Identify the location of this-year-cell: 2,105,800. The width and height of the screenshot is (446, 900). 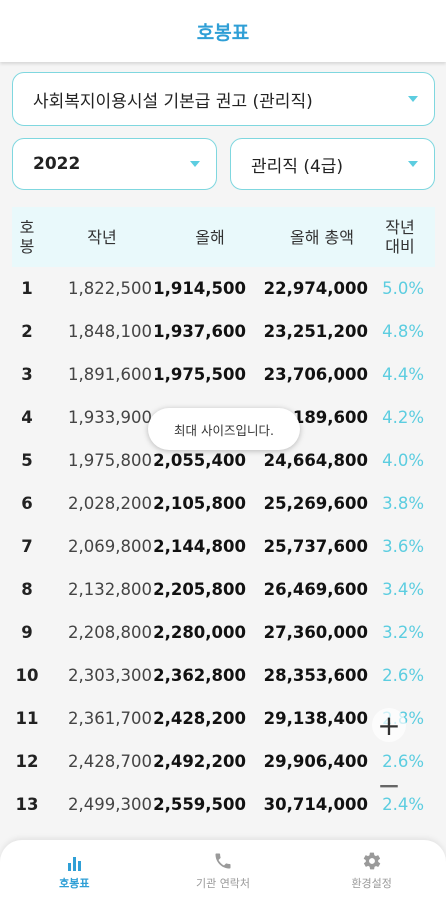
(199, 503).